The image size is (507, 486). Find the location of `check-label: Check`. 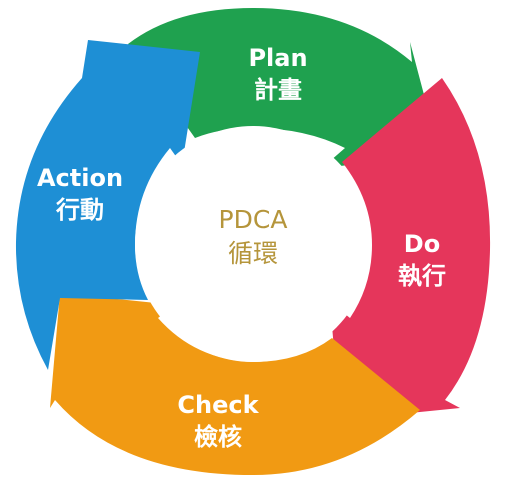

check-label: Check is located at coordinates (218, 405).